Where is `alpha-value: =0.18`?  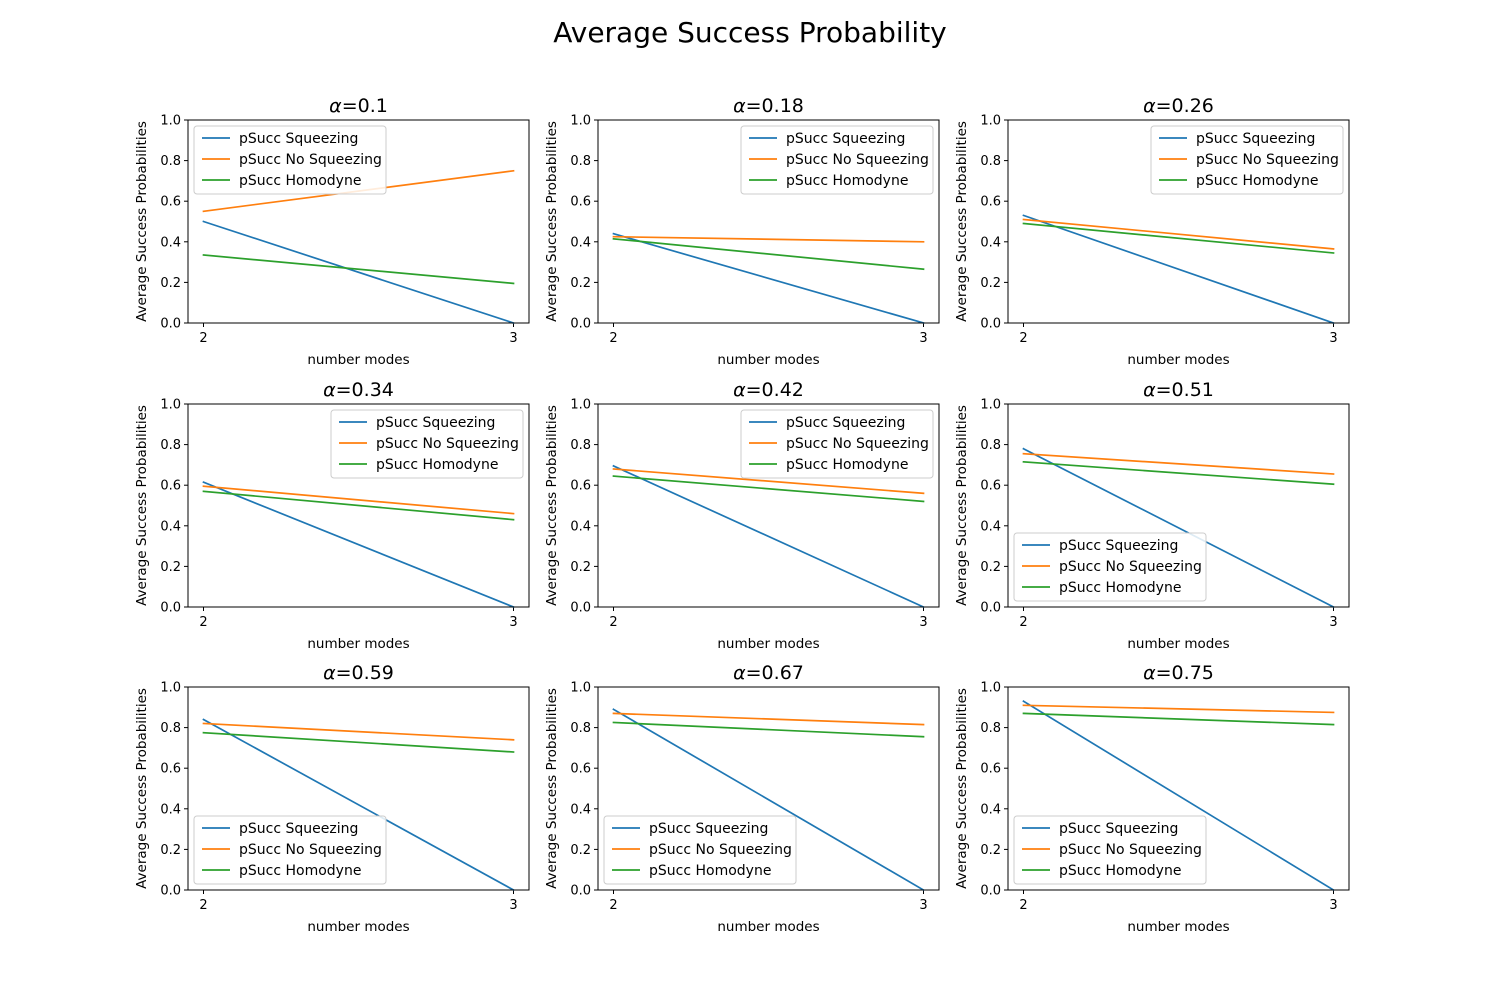
alpha-value: =0.18 is located at coordinates (775, 106).